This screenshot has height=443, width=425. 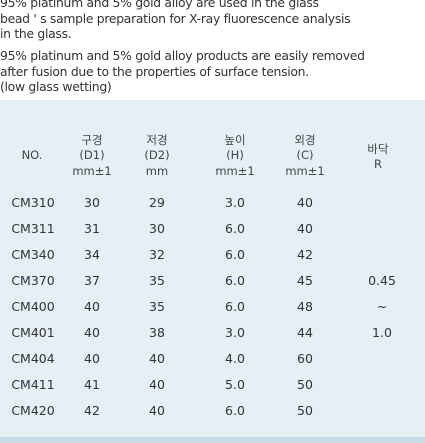 What do you see at coordinates (56, 86) in the screenshot?
I see `intro-line: (low glass wetting)` at bounding box center [56, 86].